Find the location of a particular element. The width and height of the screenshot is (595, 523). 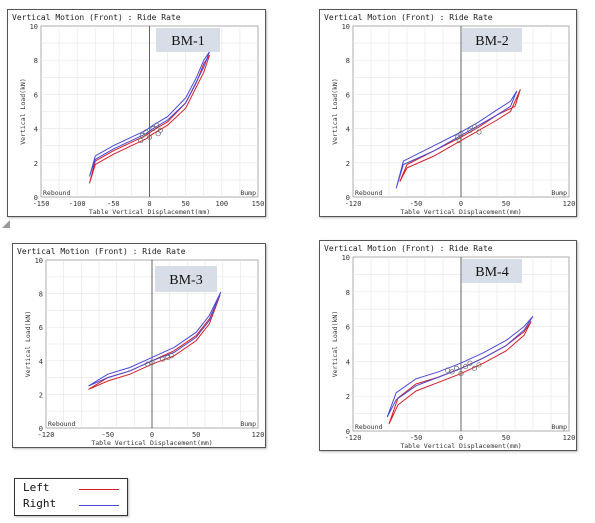

chart-tag: BM-4 is located at coordinates (491, 272).